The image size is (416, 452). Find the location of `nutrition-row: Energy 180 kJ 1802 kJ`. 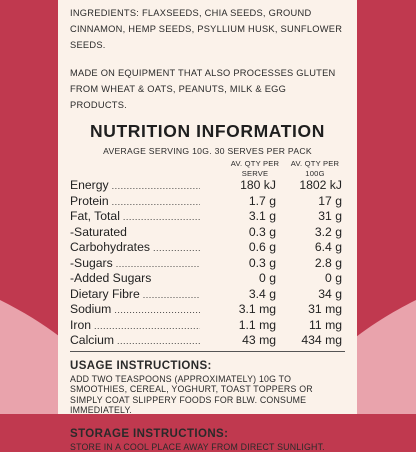

nutrition-row: Energy 180 kJ 1802 kJ is located at coordinates (207, 186).